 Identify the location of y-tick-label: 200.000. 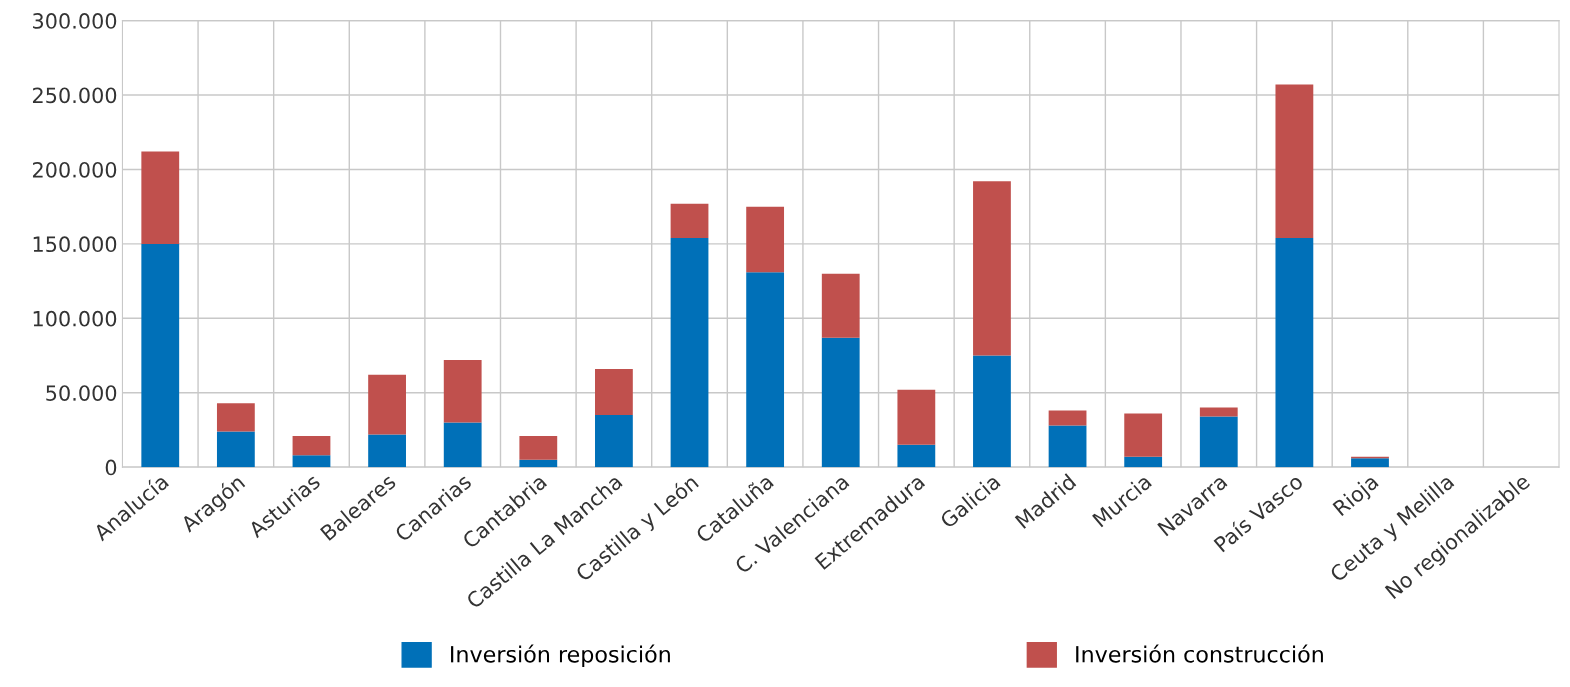
(74, 169).